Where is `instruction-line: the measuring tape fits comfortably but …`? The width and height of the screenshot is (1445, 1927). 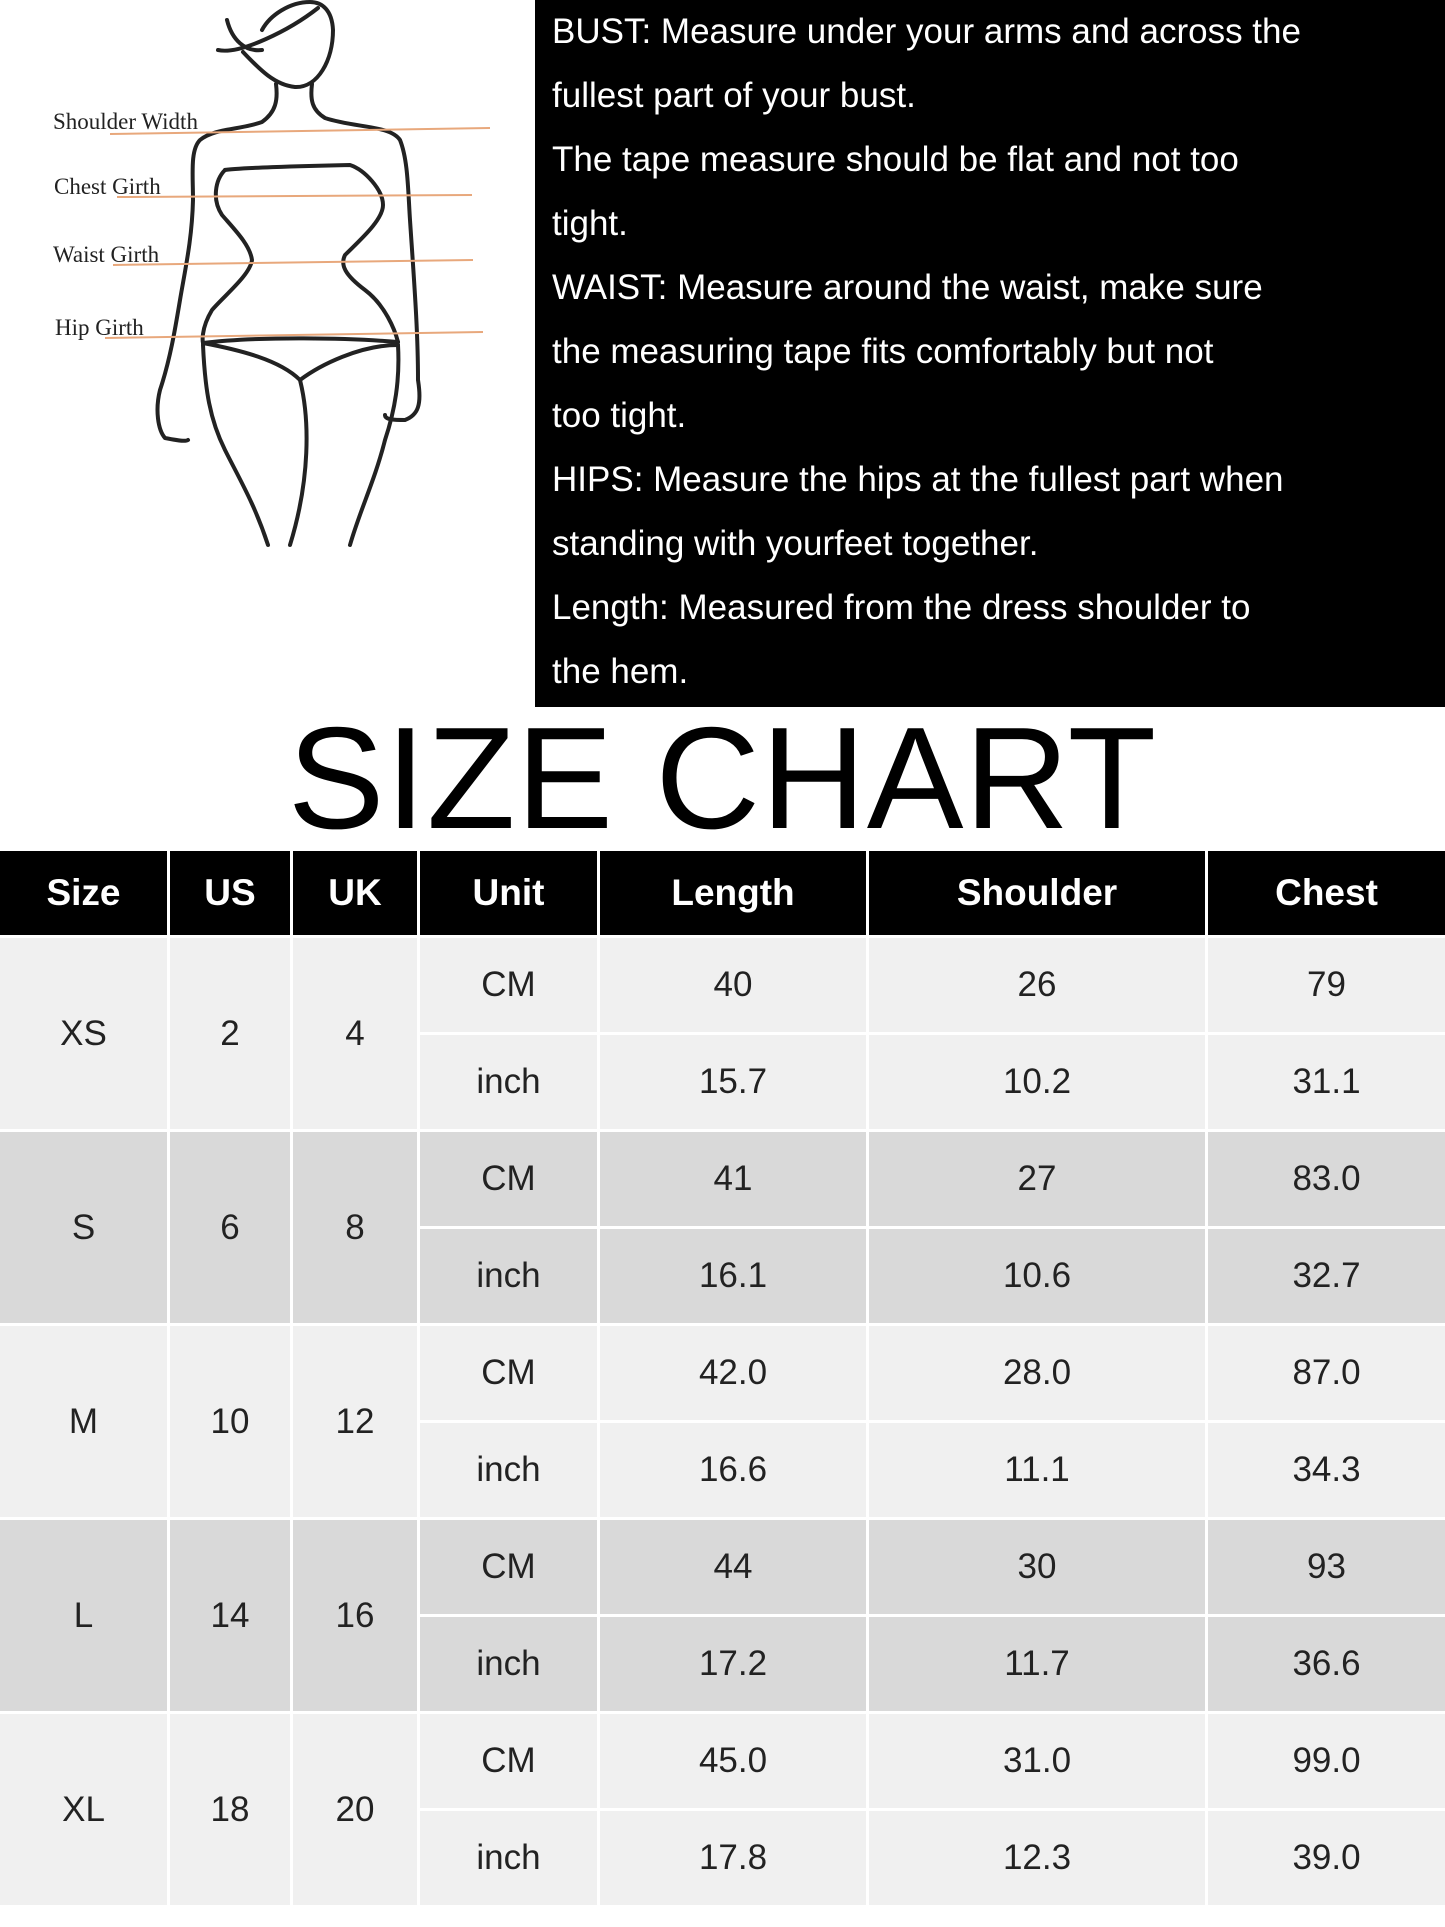 instruction-line: the measuring tape fits comfortably but … is located at coordinates (883, 351).